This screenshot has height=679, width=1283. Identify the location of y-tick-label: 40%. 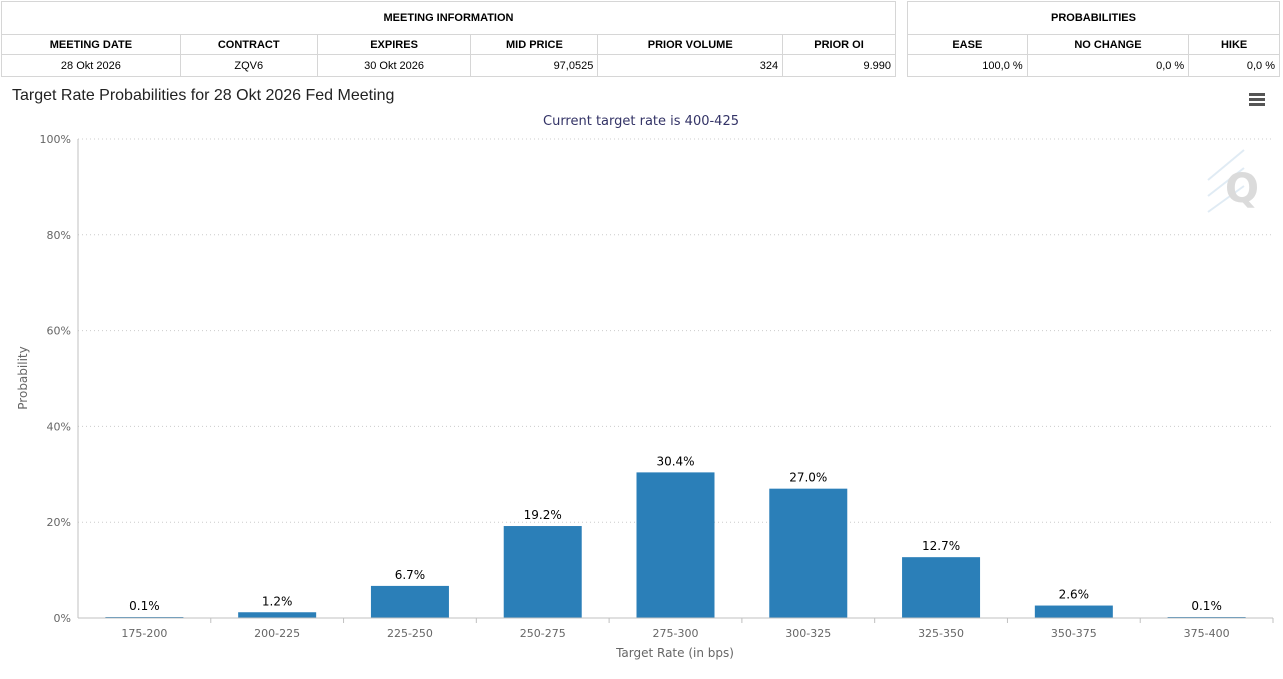
(59, 426).